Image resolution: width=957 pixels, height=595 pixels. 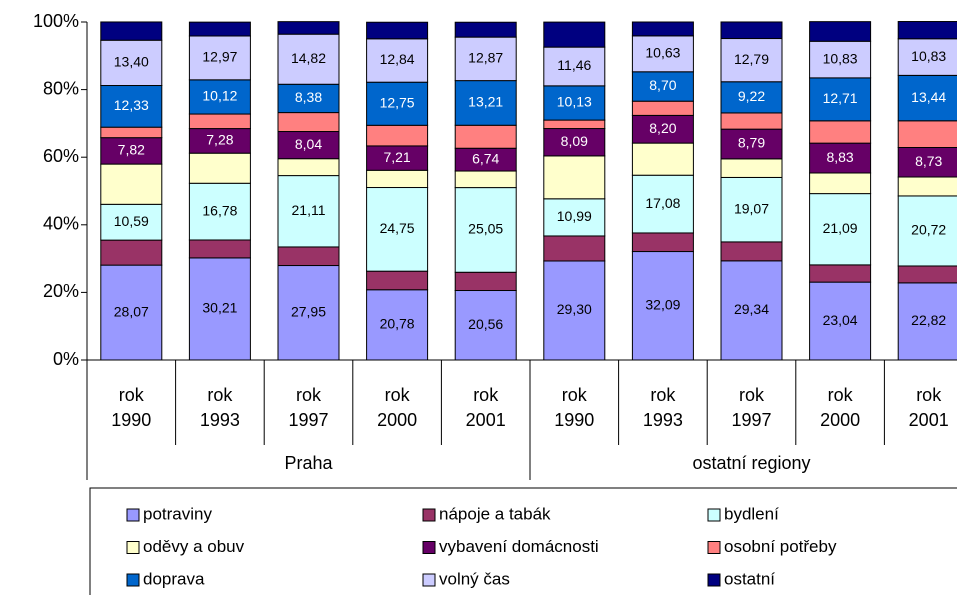 What do you see at coordinates (574, 309) in the screenshot?
I see `data-label: 29,30` at bounding box center [574, 309].